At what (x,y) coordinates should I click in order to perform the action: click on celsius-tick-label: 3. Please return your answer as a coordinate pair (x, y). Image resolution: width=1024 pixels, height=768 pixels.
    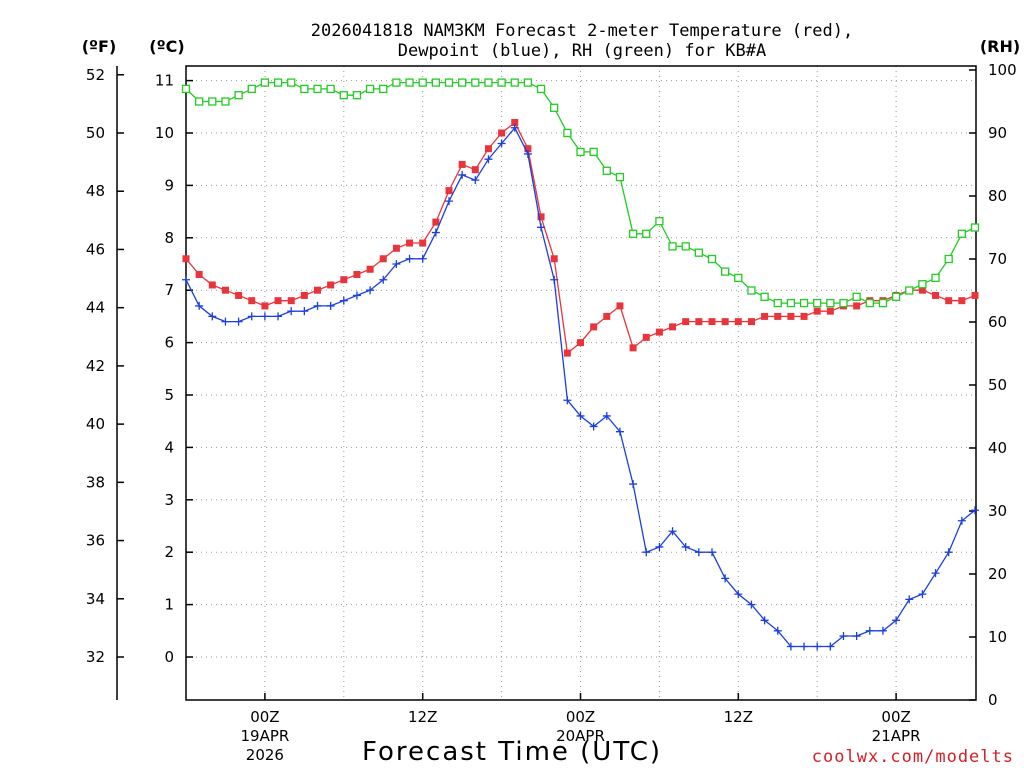
    Looking at the image, I should click on (169, 500).